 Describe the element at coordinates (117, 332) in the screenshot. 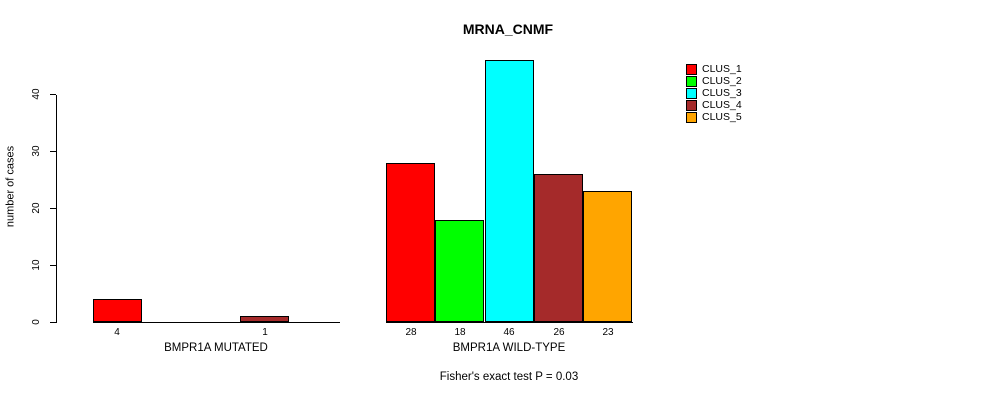

I see `bar-value-label: 4` at that location.